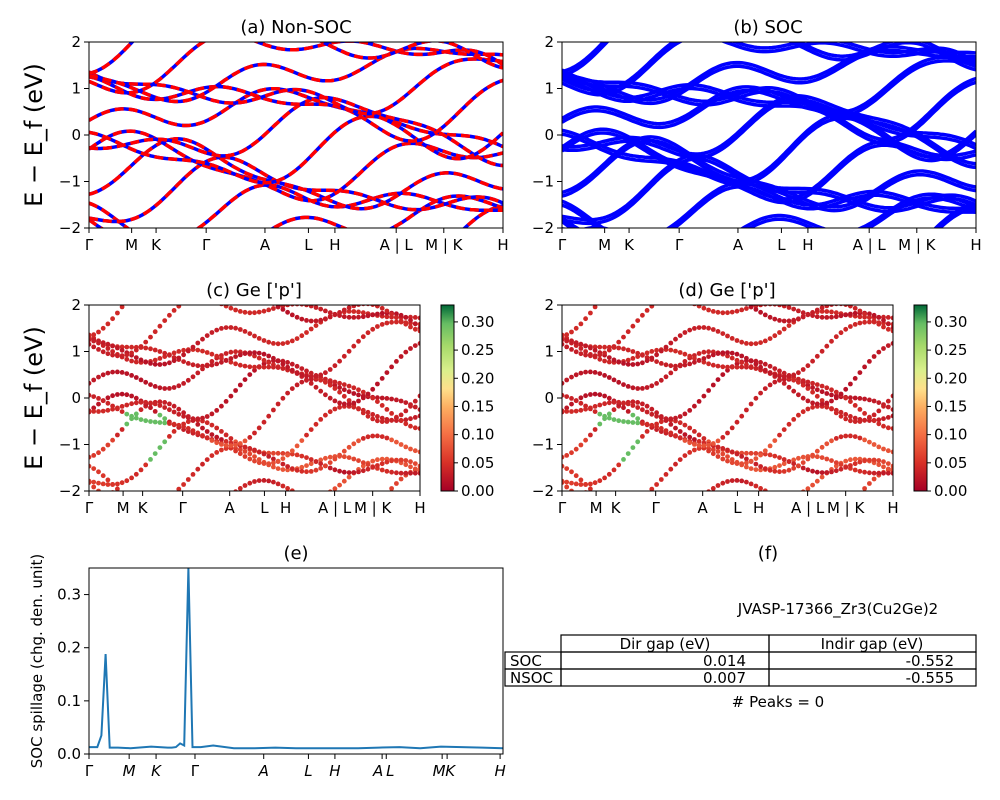 The width and height of the screenshot is (1000, 800). I want to click on panel-c-title: (c) Ge ['p'], so click(254, 290).